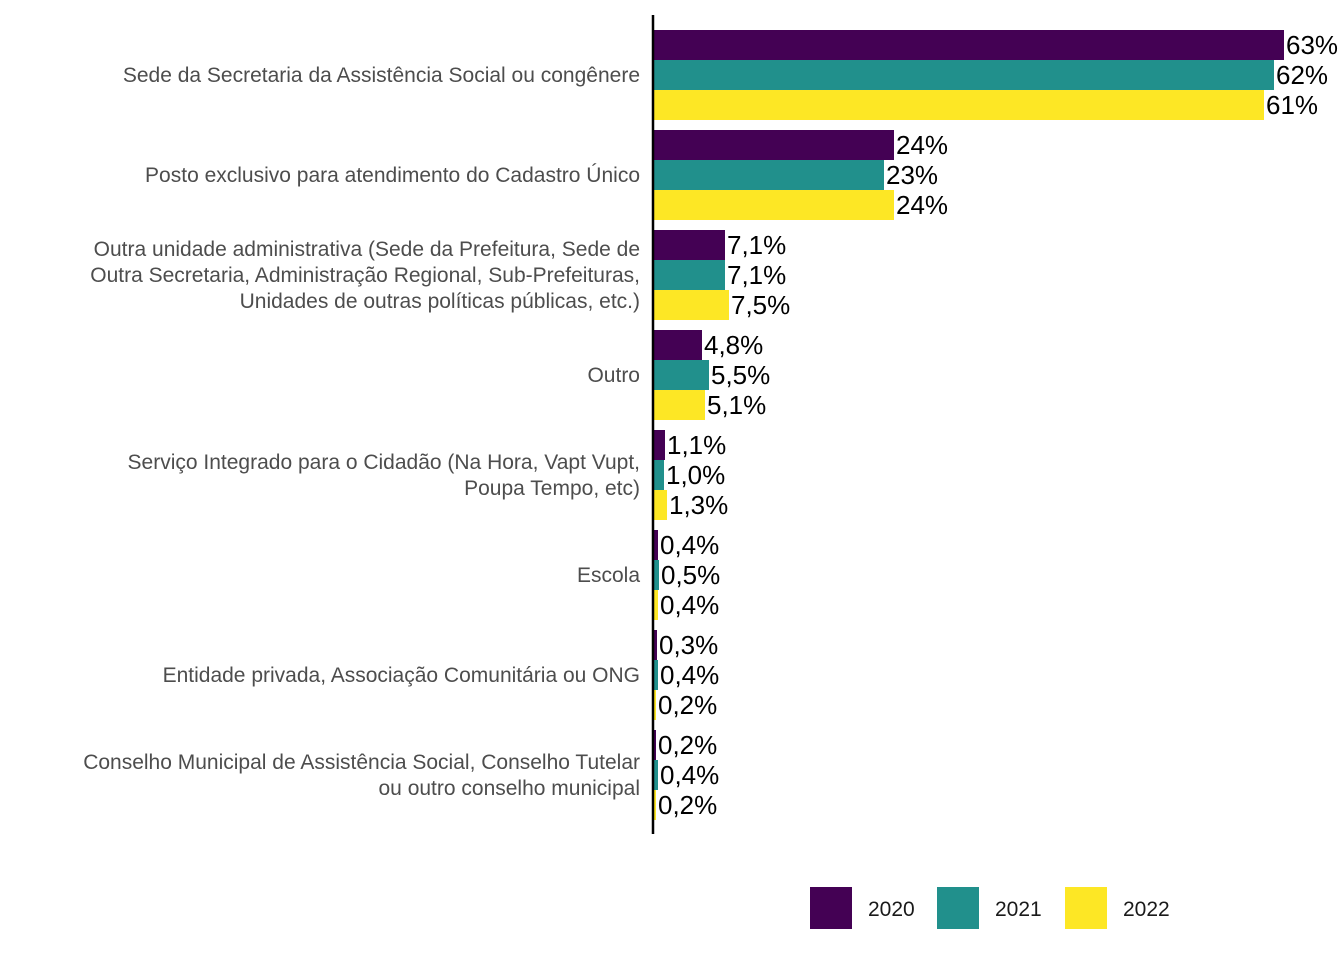 The width and height of the screenshot is (1344, 960). What do you see at coordinates (740, 375) in the screenshot?
I see `data-label: 5,5%` at bounding box center [740, 375].